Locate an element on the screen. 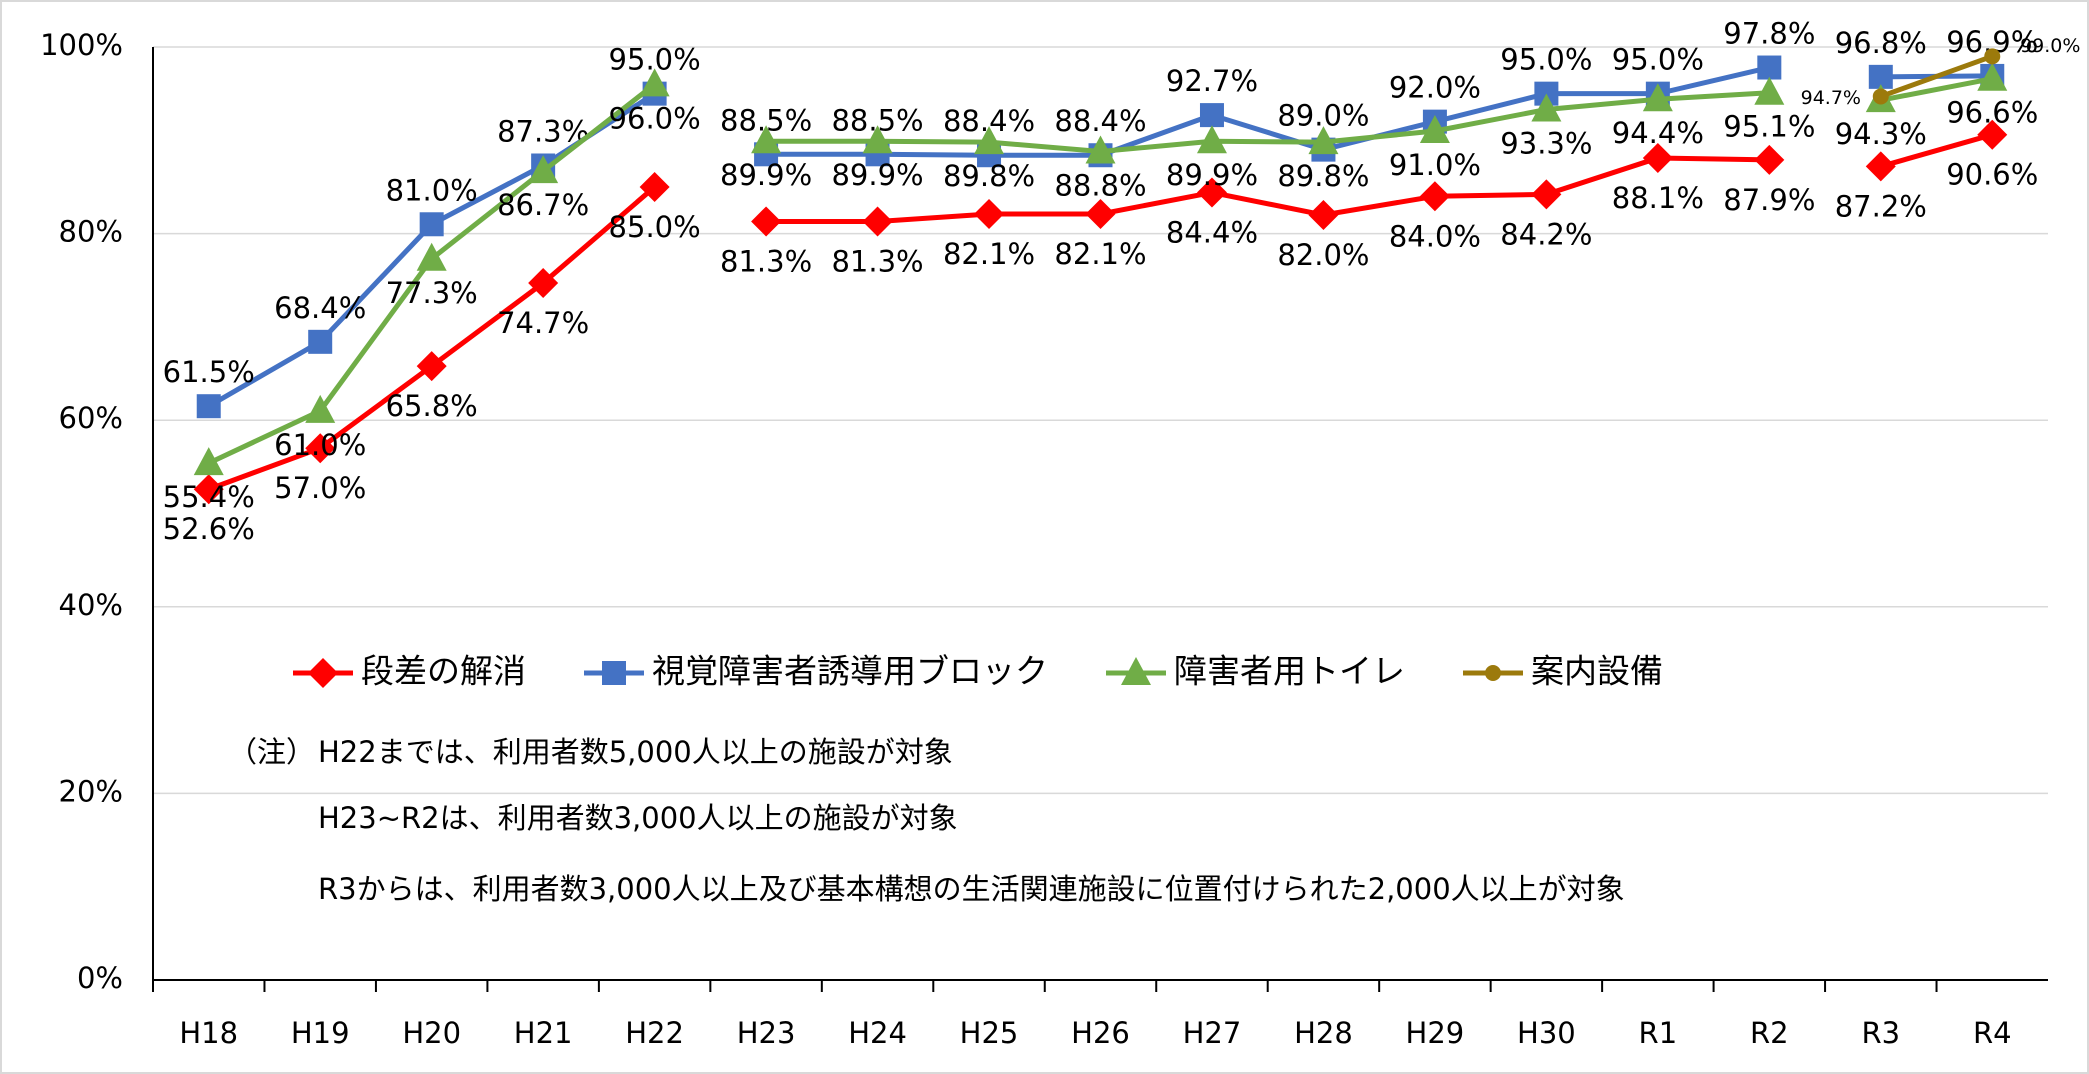  legend-label: 段差の解消 is located at coordinates (443, 671).